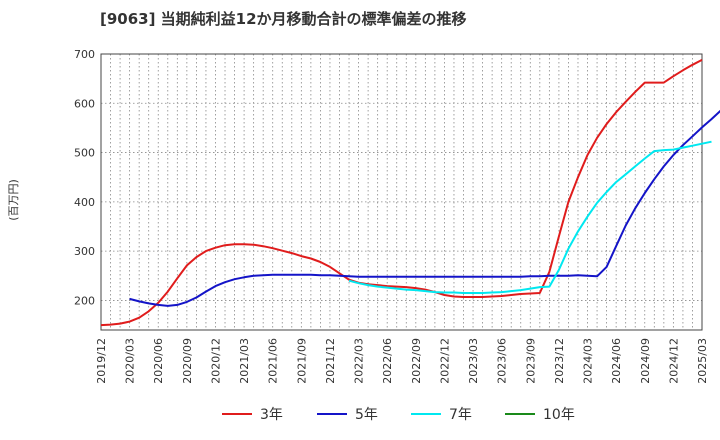 Image resolution: width=720 pixels, height=440 pixels. I want to click on x-tick-label: 2020/06, so click(158, 361).